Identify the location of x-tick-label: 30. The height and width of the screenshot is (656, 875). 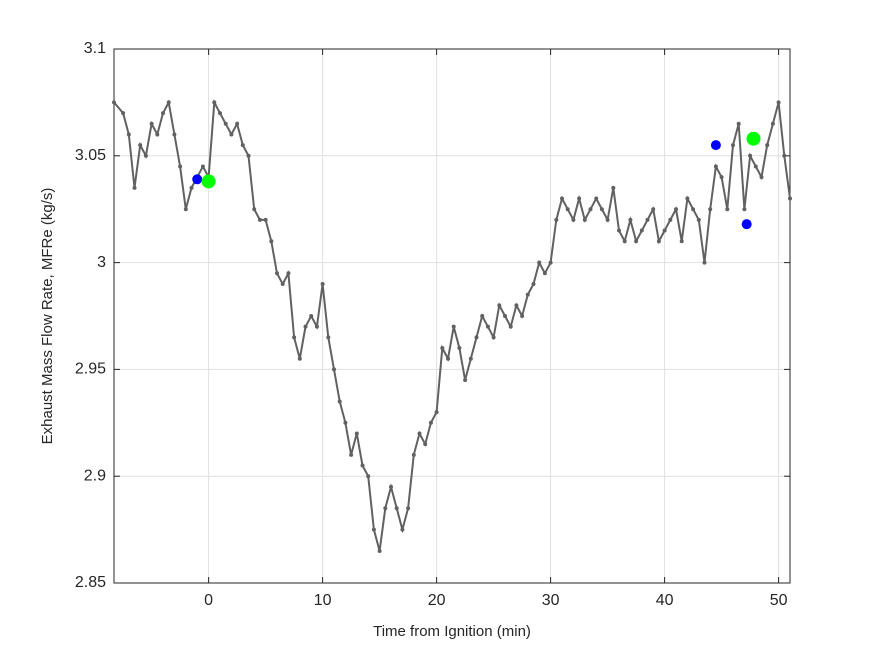
(551, 600).